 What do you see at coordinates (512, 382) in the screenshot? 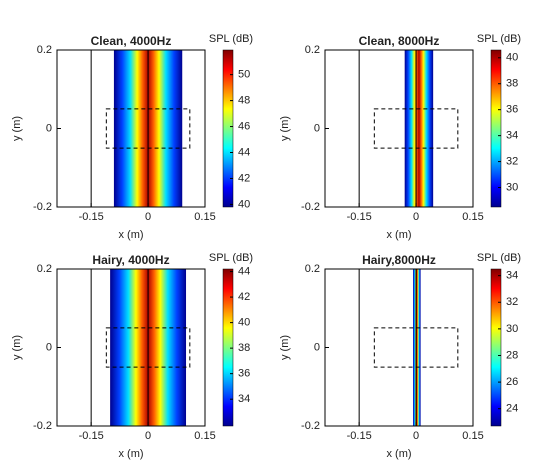
I see `colorbar-tick-label: 26` at bounding box center [512, 382].